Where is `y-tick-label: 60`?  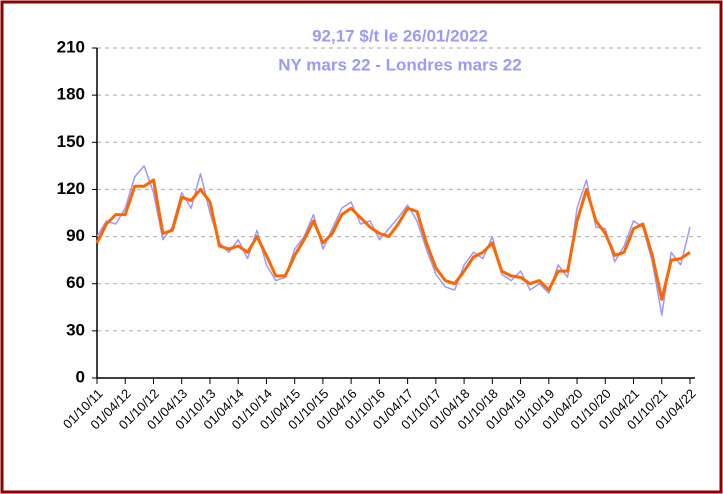
y-tick-label: 60 is located at coordinates (75, 282).